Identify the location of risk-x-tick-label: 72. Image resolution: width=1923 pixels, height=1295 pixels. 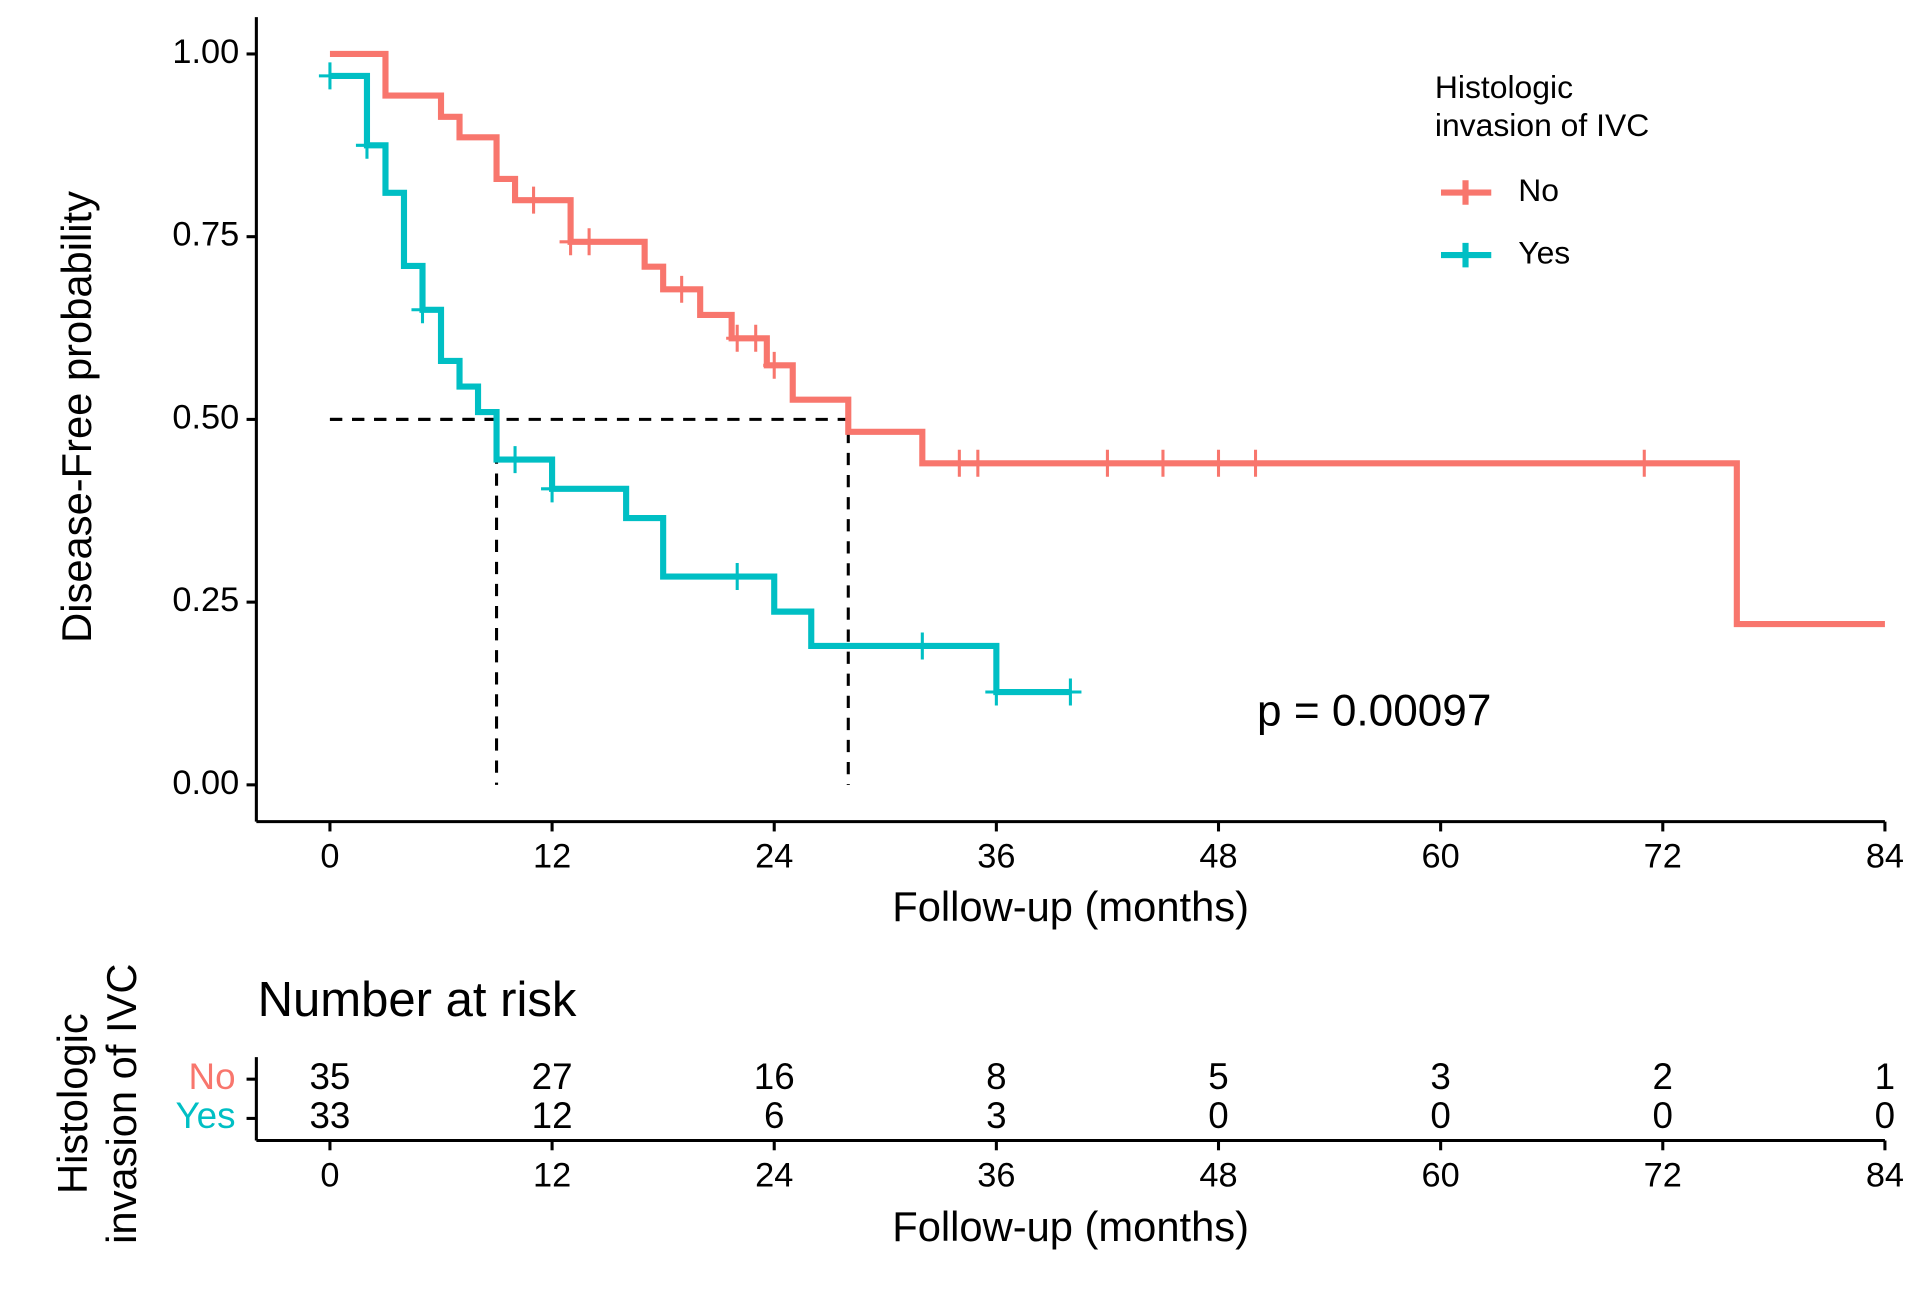
(1663, 1175).